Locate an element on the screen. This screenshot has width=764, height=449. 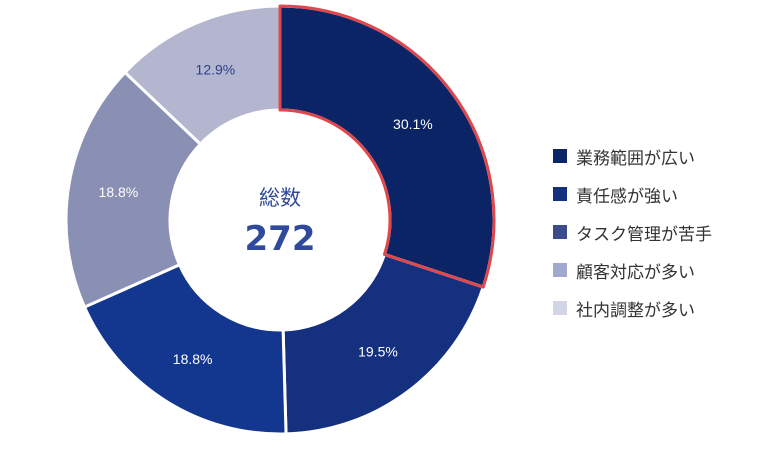
legend-label: 社内調整が多い is located at coordinates (635, 310).